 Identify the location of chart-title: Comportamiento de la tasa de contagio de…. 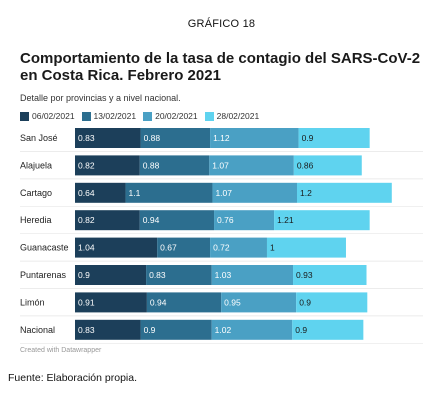
(220, 67).